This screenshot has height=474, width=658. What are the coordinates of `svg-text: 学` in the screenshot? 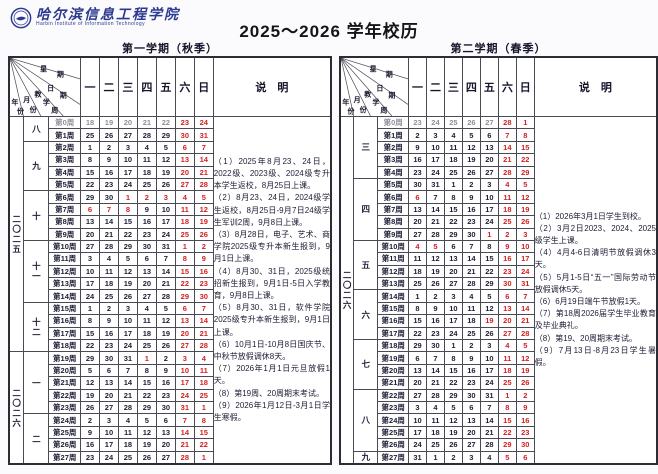 It's located at (375, 101).